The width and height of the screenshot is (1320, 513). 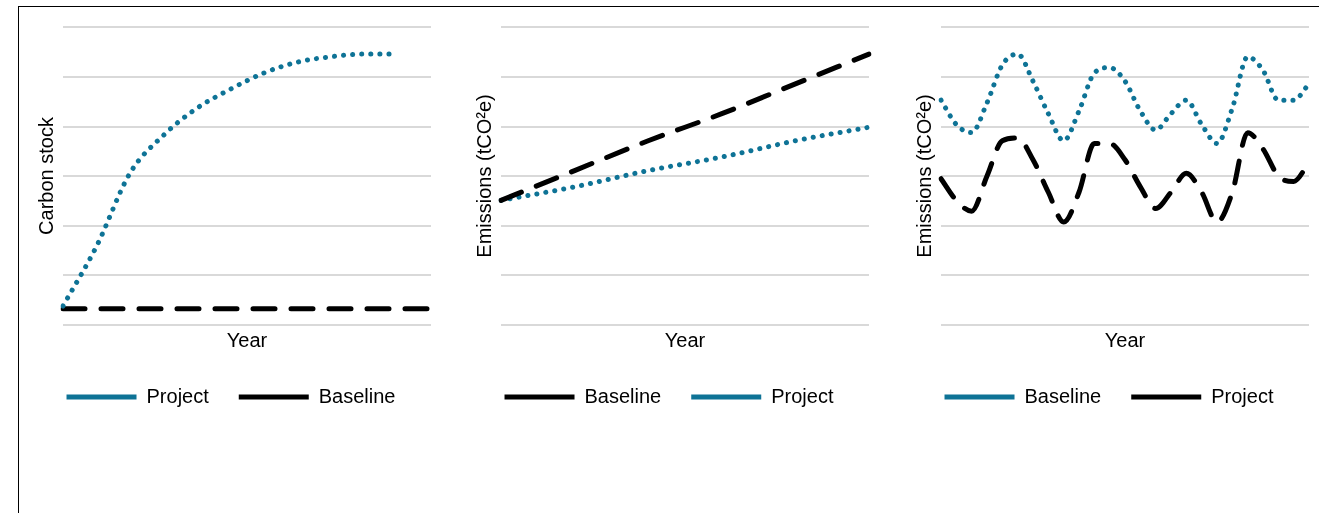 What do you see at coordinates (45, 175) in the screenshot?
I see `y-axis-title: Carbon stock` at bounding box center [45, 175].